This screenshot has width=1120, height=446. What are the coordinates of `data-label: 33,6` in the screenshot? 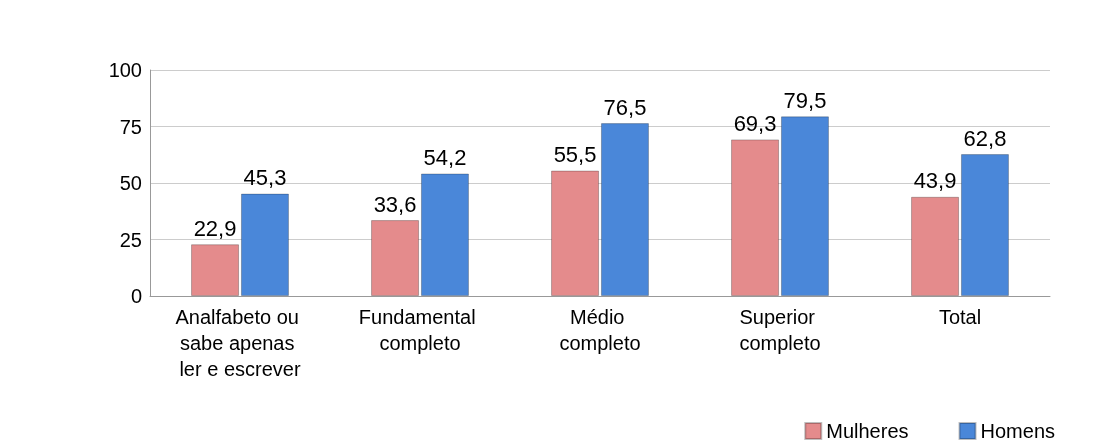 It's located at (395, 204).